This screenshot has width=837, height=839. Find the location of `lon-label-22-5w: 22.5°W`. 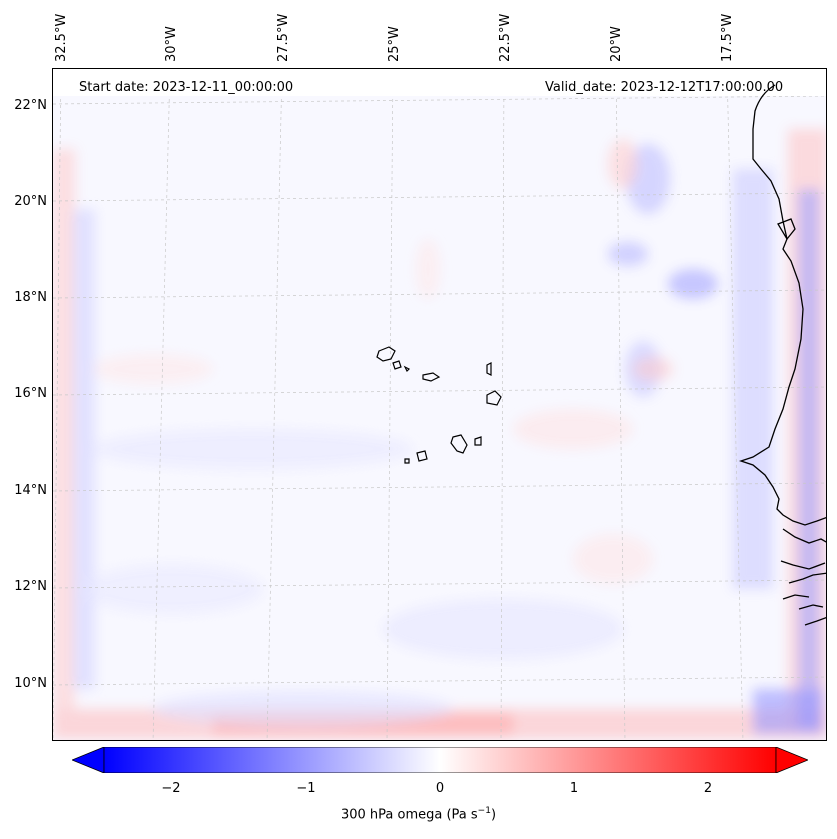

lon-label-22-5w: 22.5°W is located at coordinates (505, 37).